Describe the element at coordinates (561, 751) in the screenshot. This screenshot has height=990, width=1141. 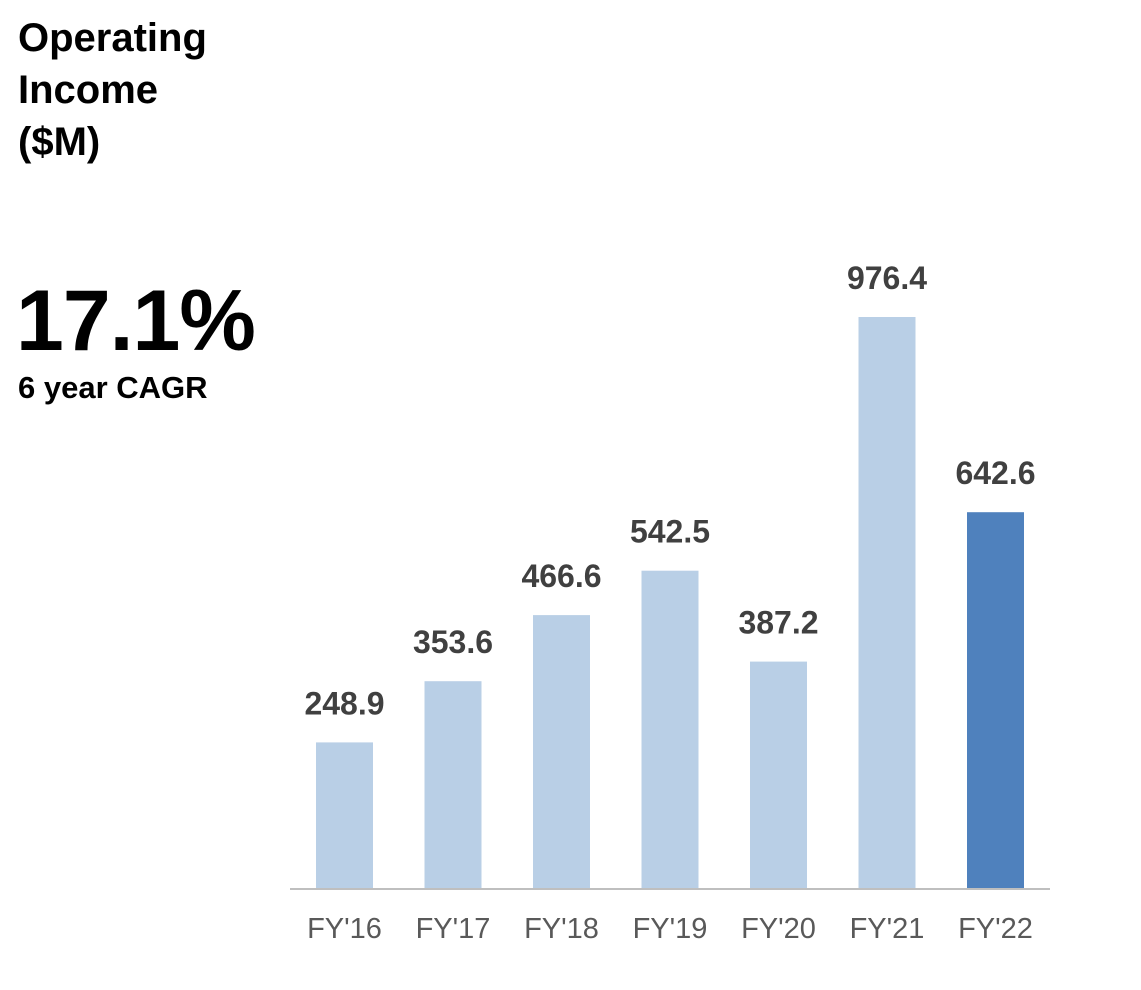
I see `bar-FY'18` at that location.